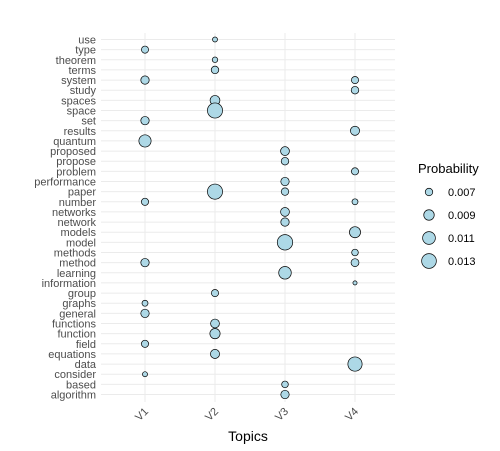  I want to click on y-tick-general: general, so click(77, 314).